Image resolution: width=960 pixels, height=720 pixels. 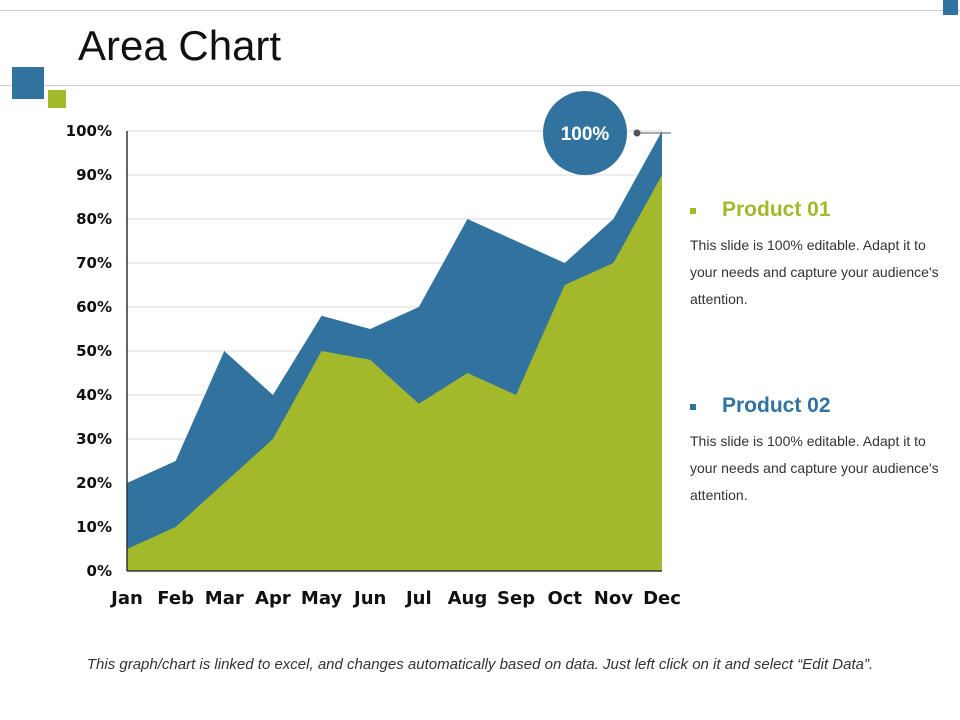 I want to click on y-tick-label: 70%, so click(x=94, y=263).